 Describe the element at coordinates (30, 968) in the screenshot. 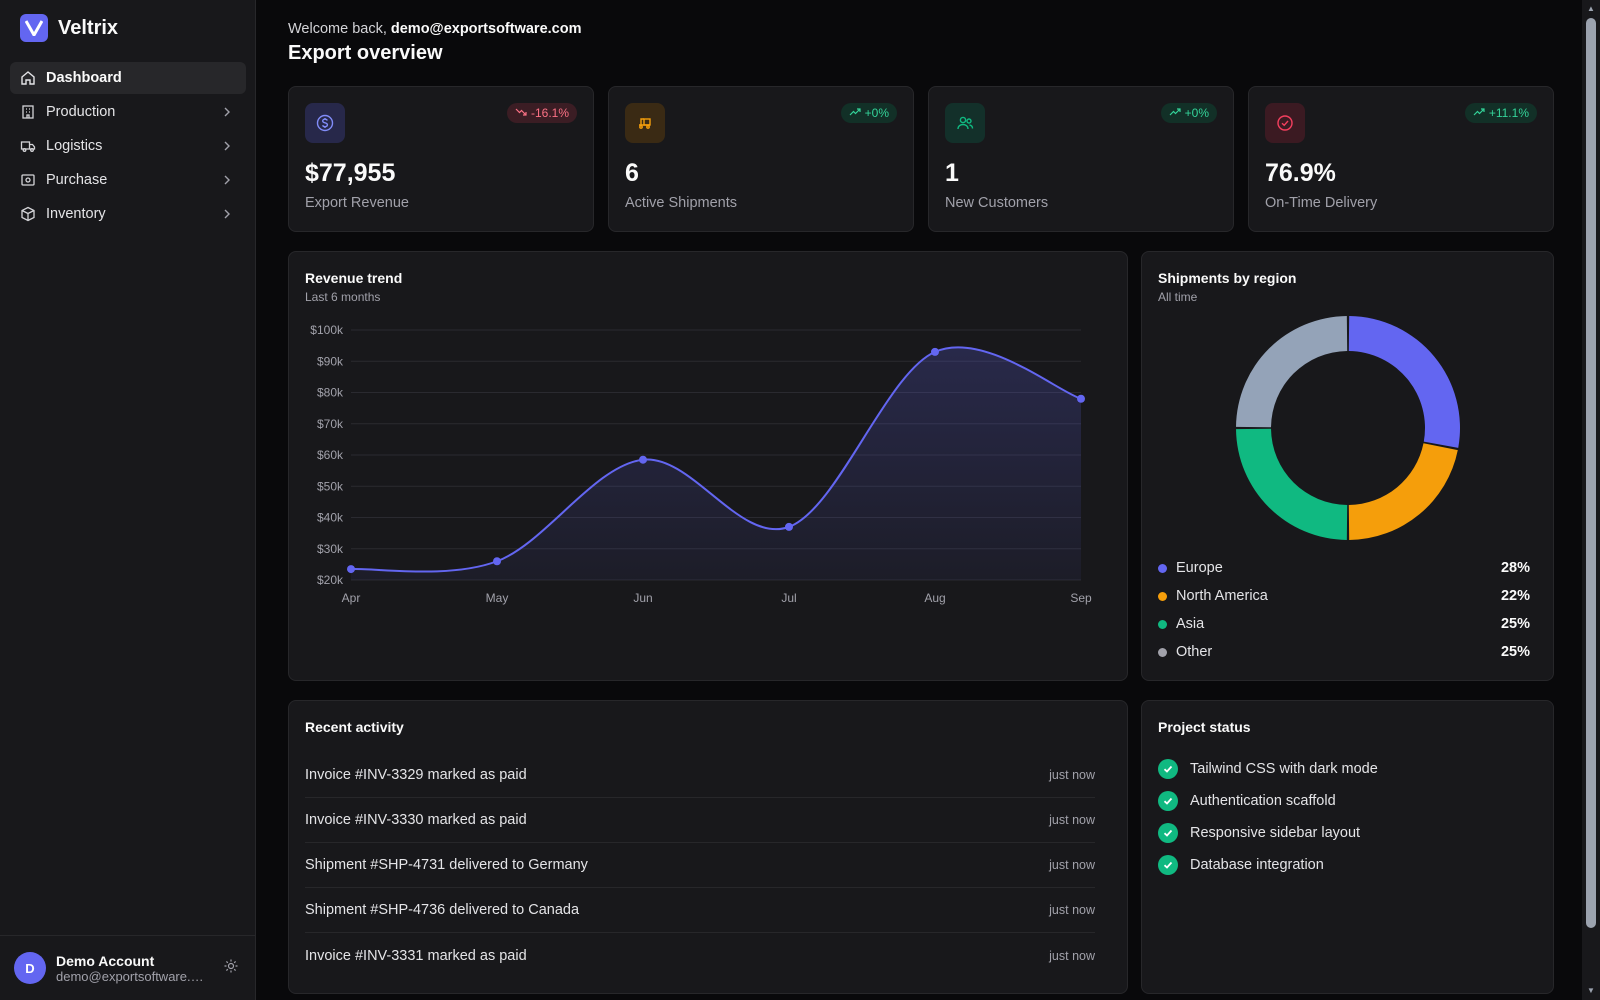

I see `avatar: D` at that location.